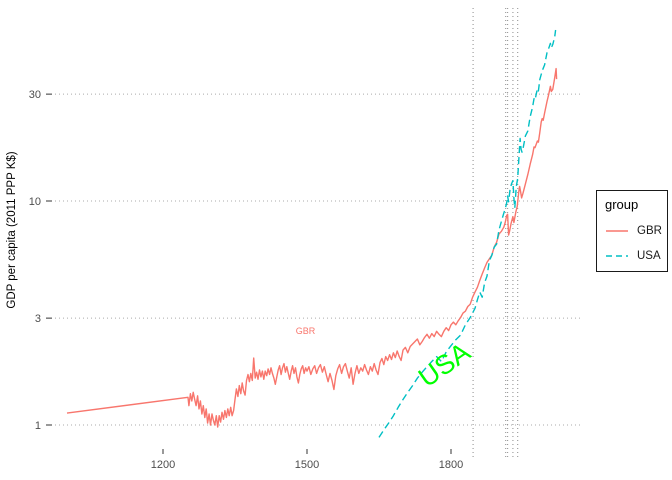 This screenshot has width=672, height=480. Describe the element at coordinates (163, 465) in the screenshot. I see `x-tick-label-1200: 1200` at that location.